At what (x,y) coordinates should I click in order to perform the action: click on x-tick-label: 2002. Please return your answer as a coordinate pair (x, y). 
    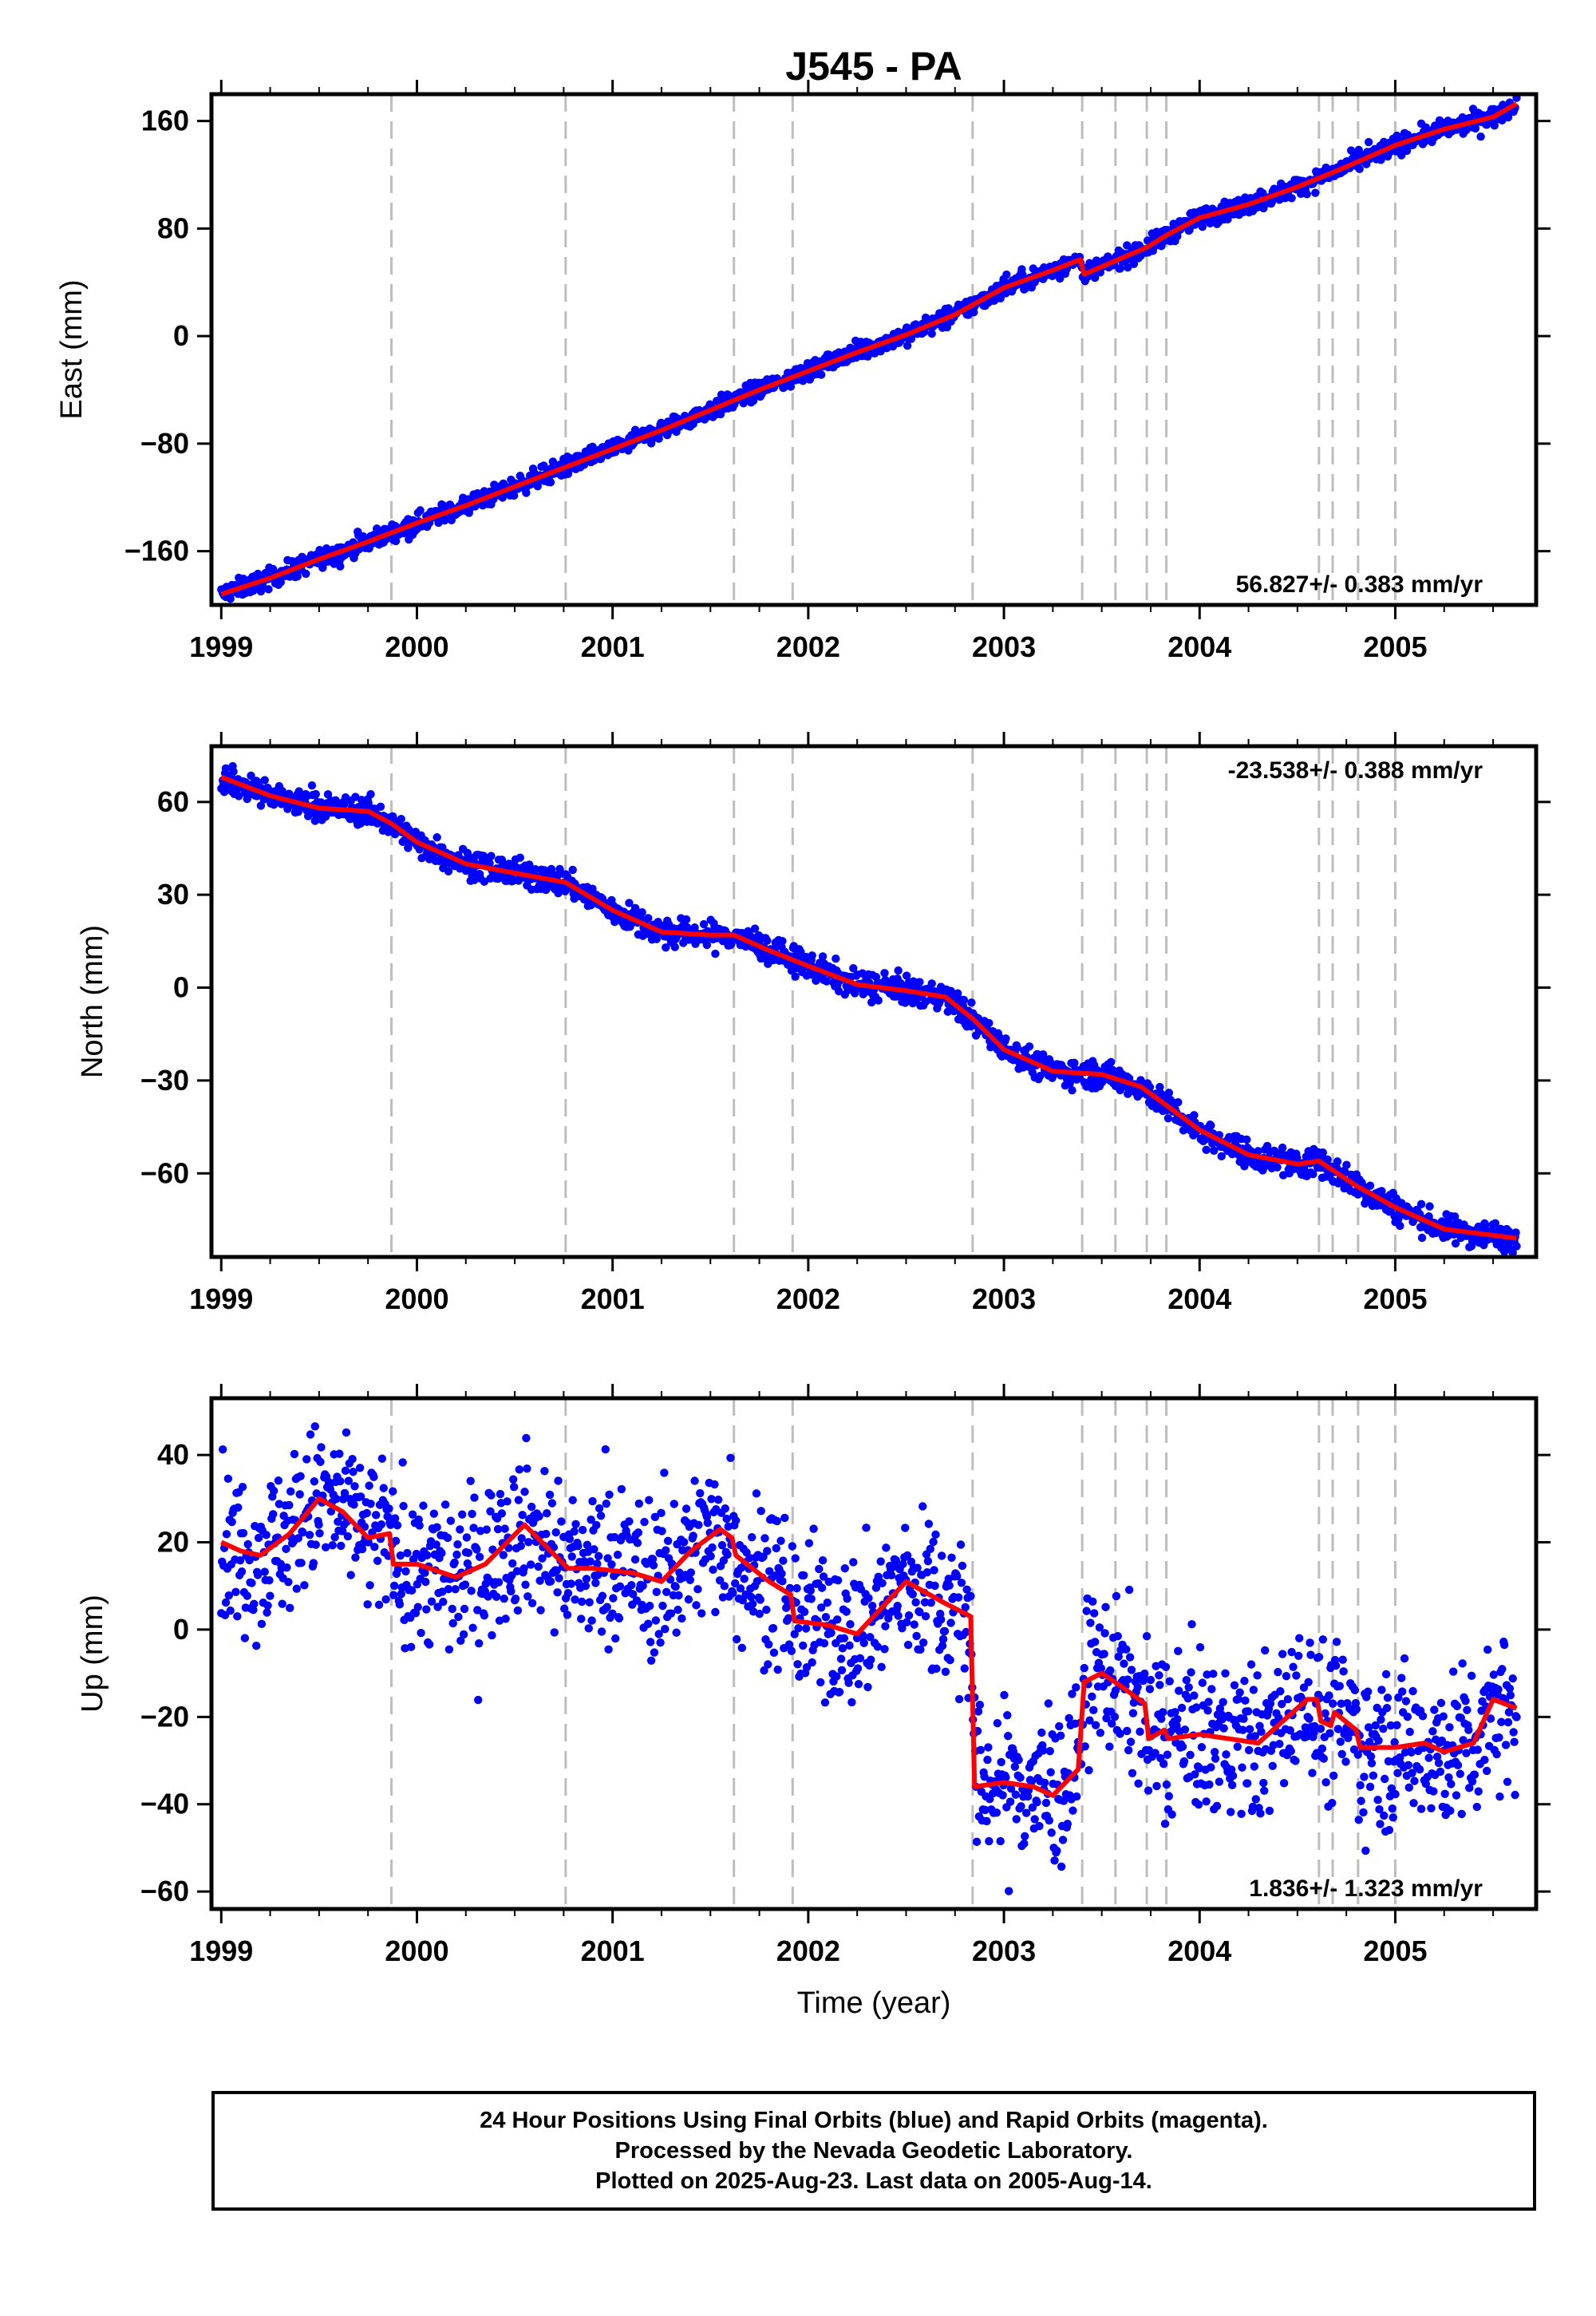
    Looking at the image, I should click on (808, 1298).